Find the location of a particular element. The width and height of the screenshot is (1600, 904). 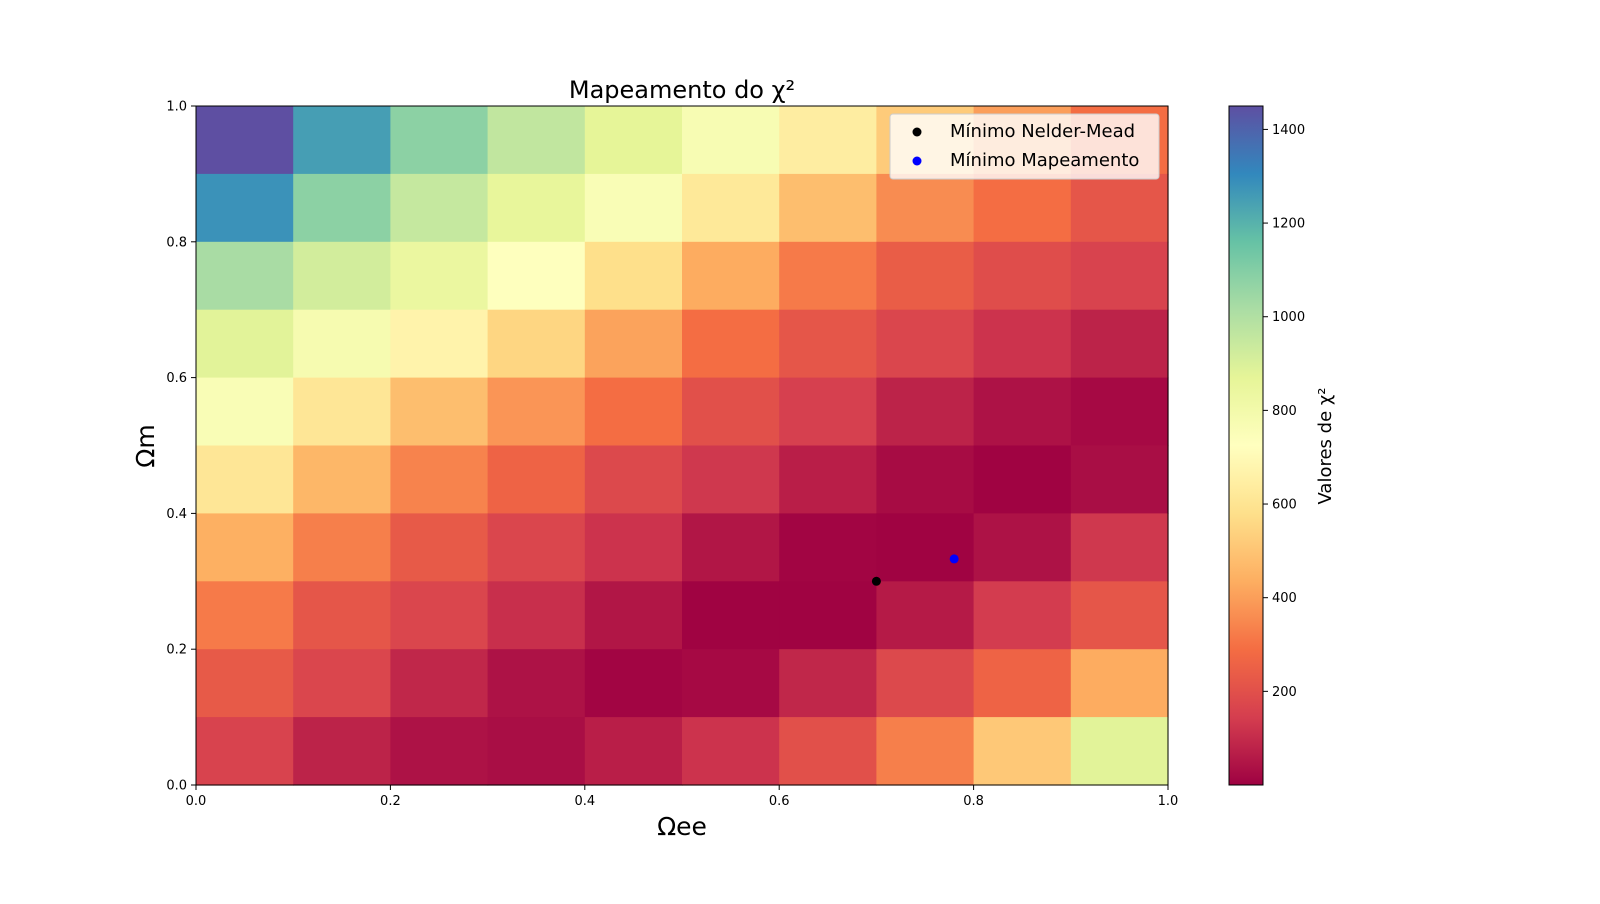

heatmap-cell-r6-c5 is located at coordinates (731, 547).